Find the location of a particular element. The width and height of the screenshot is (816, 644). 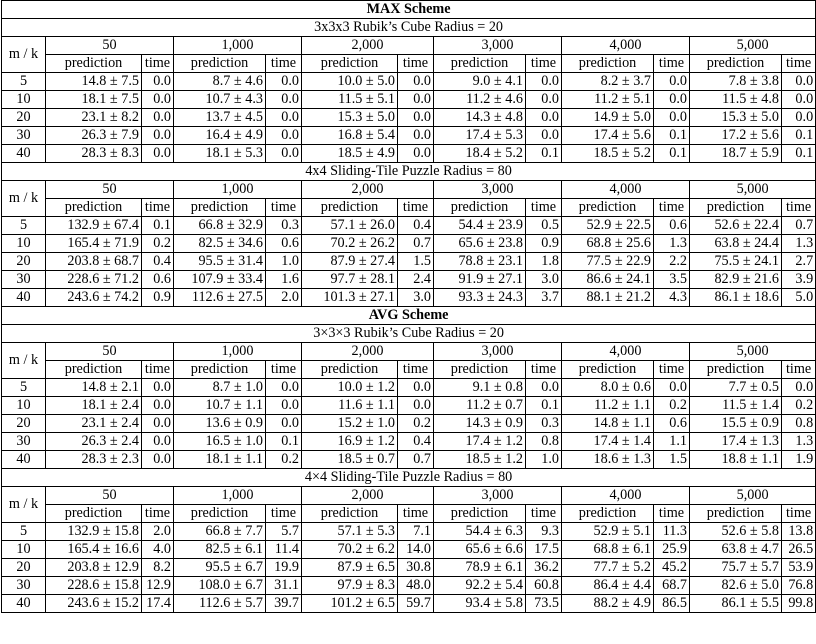

time-cell: 59.7 is located at coordinates (415, 603).